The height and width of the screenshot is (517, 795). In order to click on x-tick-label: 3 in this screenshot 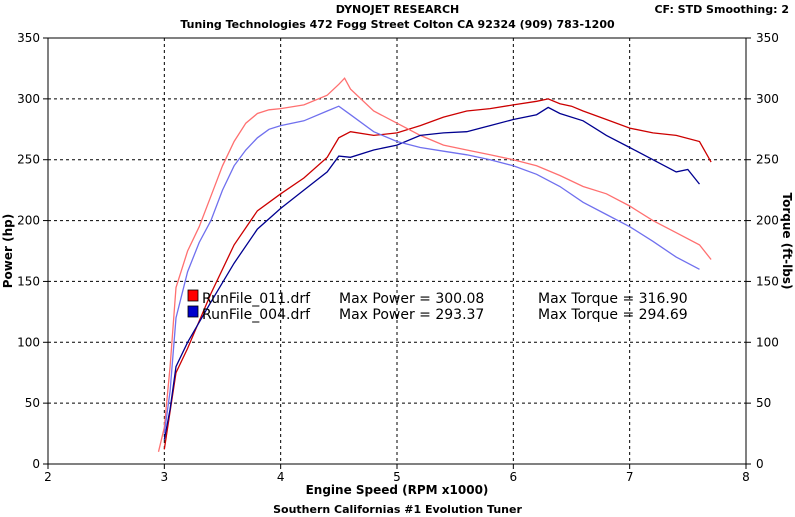, I will do `click(165, 477)`.